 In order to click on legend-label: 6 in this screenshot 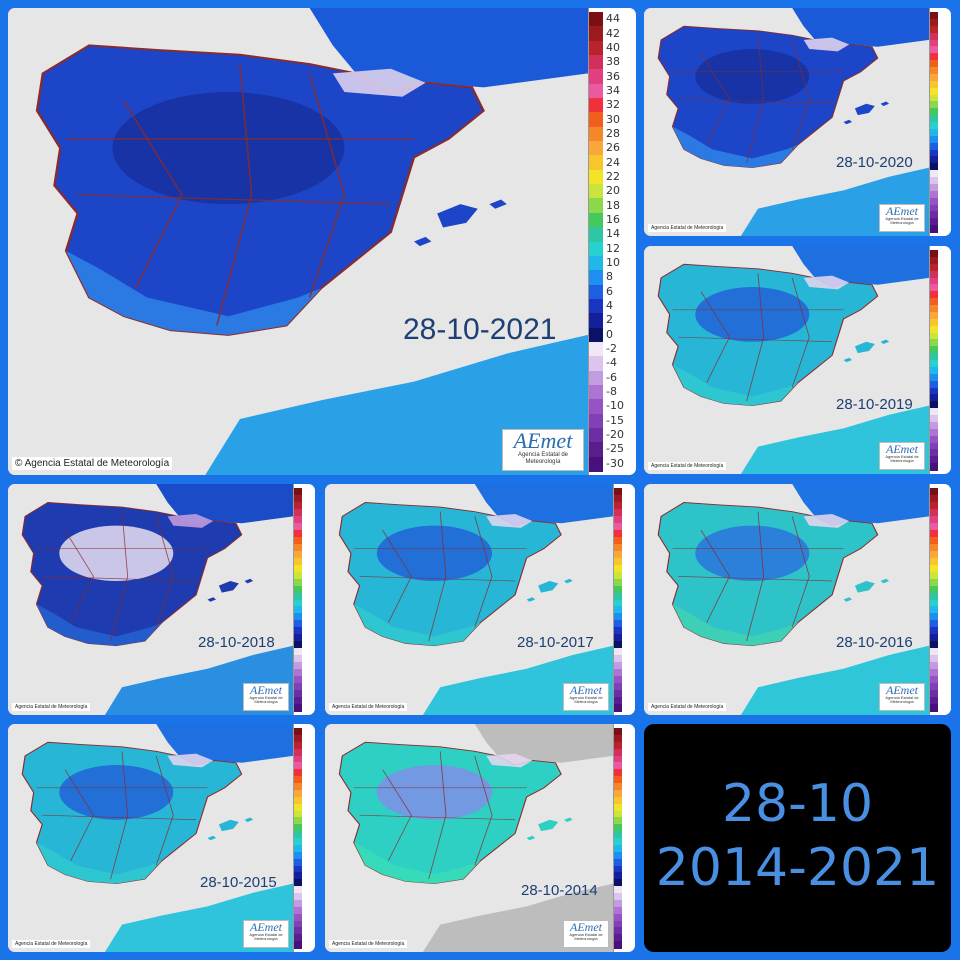, I will do `click(609, 291)`.